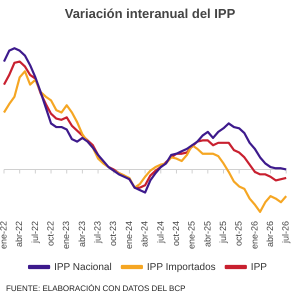  Describe the element at coordinates (19, 233) in the screenshot. I see `x-tick-label: abr-22` at that location.